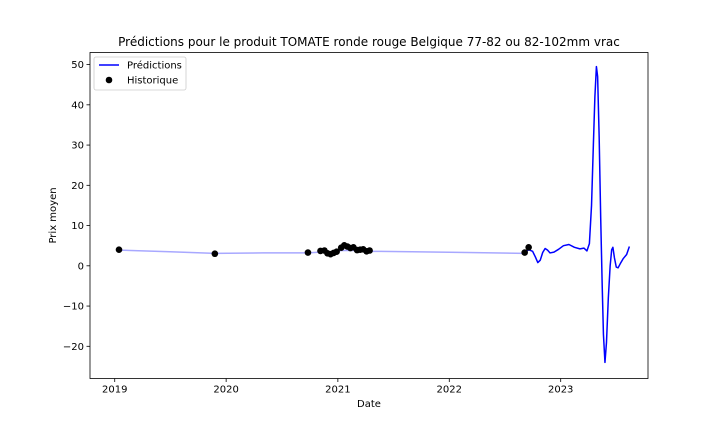 The width and height of the screenshot is (720, 432). Describe the element at coordinates (73, 347) in the screenshot. I see `y-tick-label: −20` at that location.